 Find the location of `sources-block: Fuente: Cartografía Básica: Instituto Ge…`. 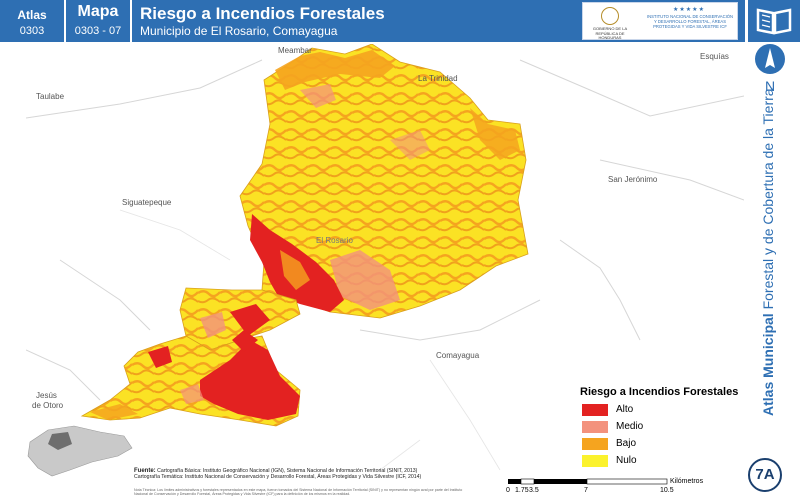

sources-block: Fuente: Cartografía Básica: Instituto Ge… is located at coordinates (299, 474).